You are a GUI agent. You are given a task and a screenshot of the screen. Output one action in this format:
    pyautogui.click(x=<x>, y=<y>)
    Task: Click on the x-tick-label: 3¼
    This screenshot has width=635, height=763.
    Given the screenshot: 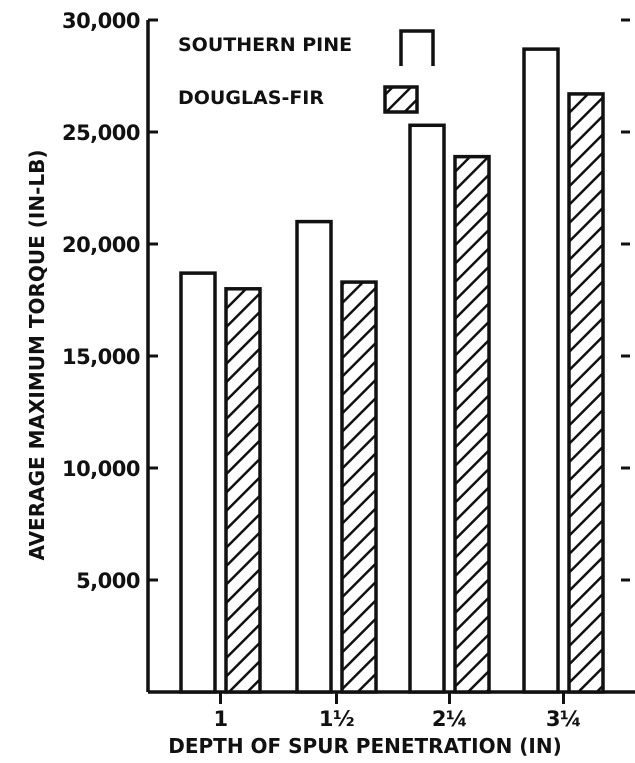 What is the action you would take?
    pyautogui.click(x=563, y=719)
    